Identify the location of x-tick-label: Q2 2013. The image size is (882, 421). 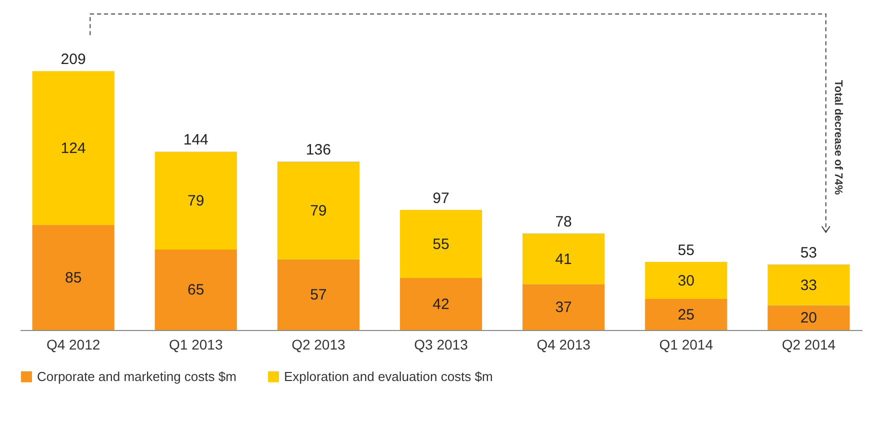
(319, 344).